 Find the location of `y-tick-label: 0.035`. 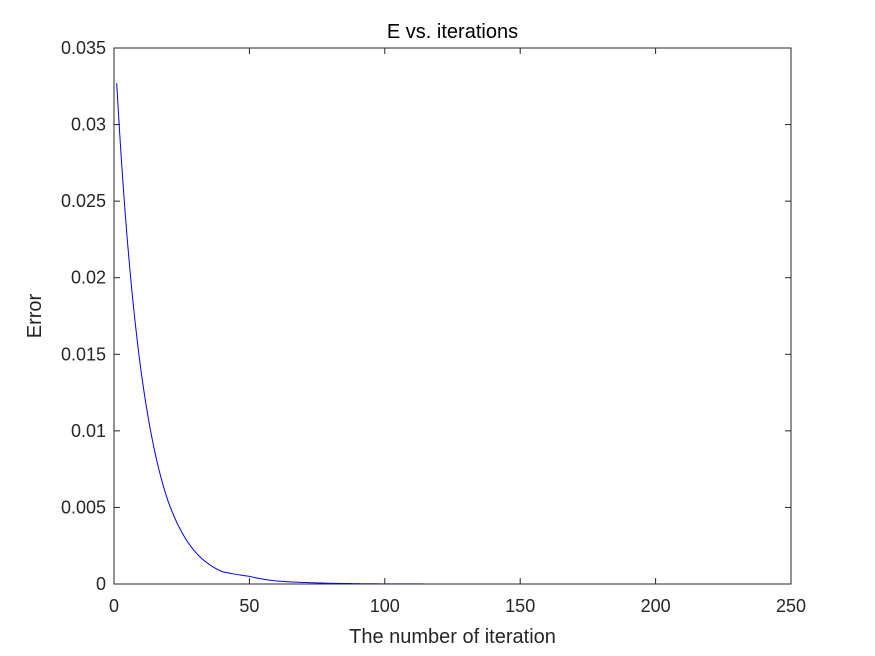

y-tick-label: 0.035 is located at coordinates (83, 48).